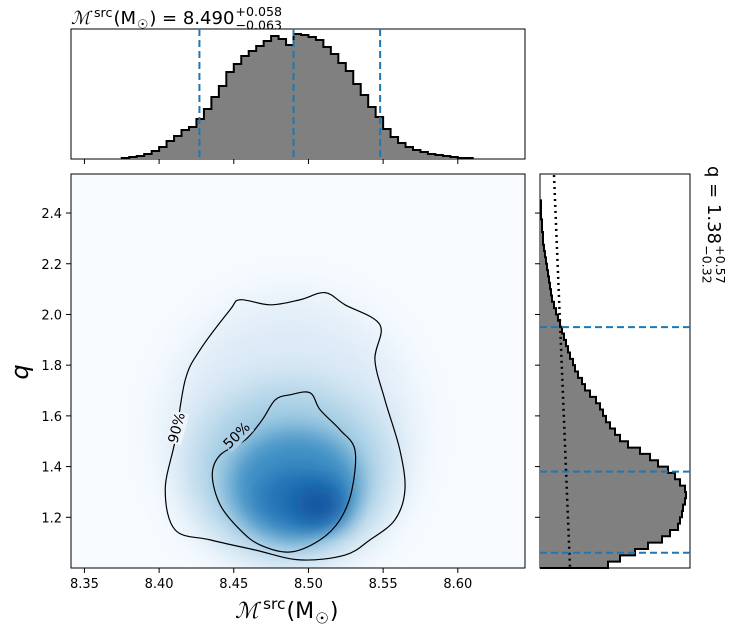 This screenshot has height=636, width=740. What do you see at coordinates (284, 472) in the screenshot?
I see `contour` at bounding box center [284, 472].